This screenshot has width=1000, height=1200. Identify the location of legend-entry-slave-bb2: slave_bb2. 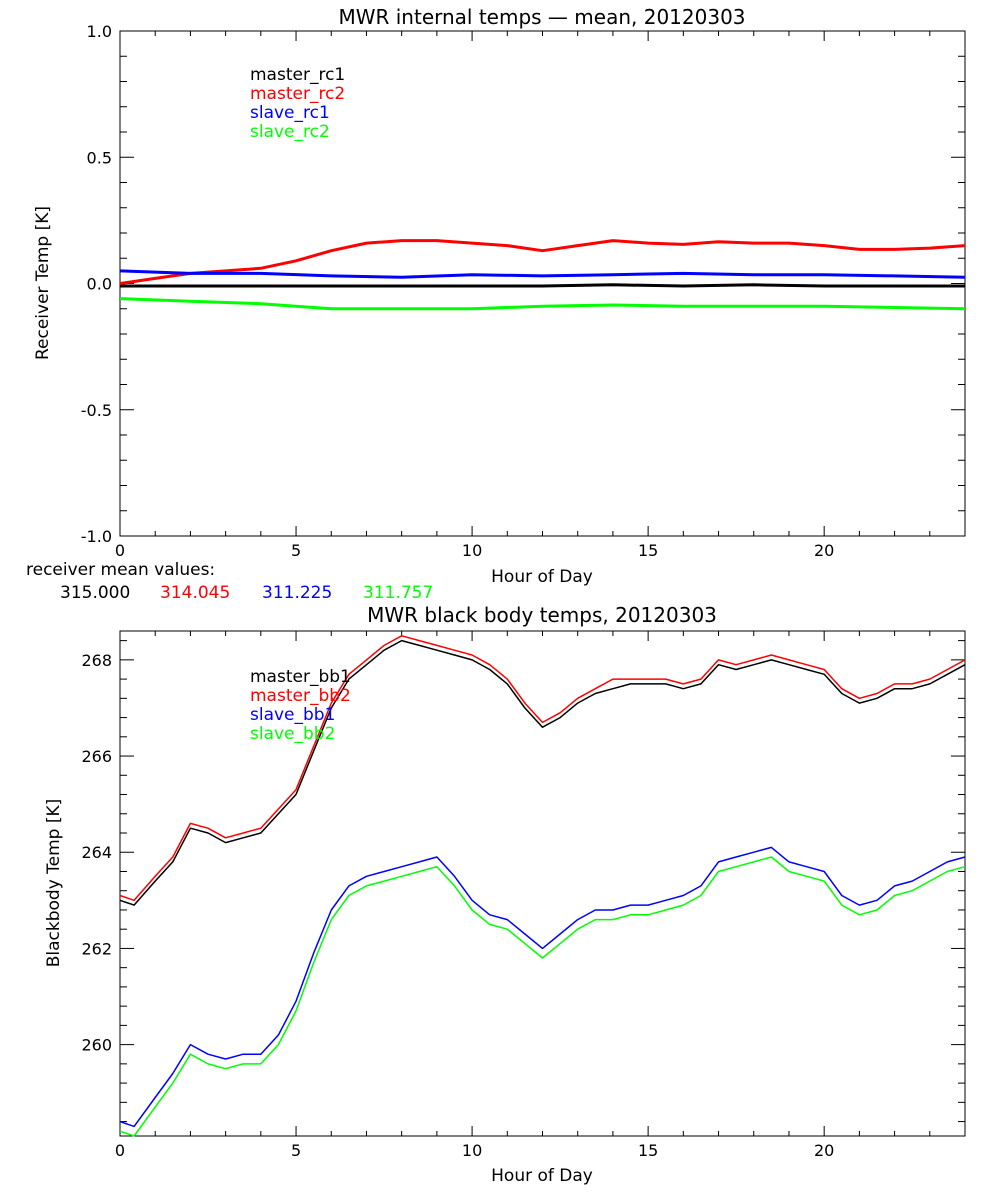
(292, 734).